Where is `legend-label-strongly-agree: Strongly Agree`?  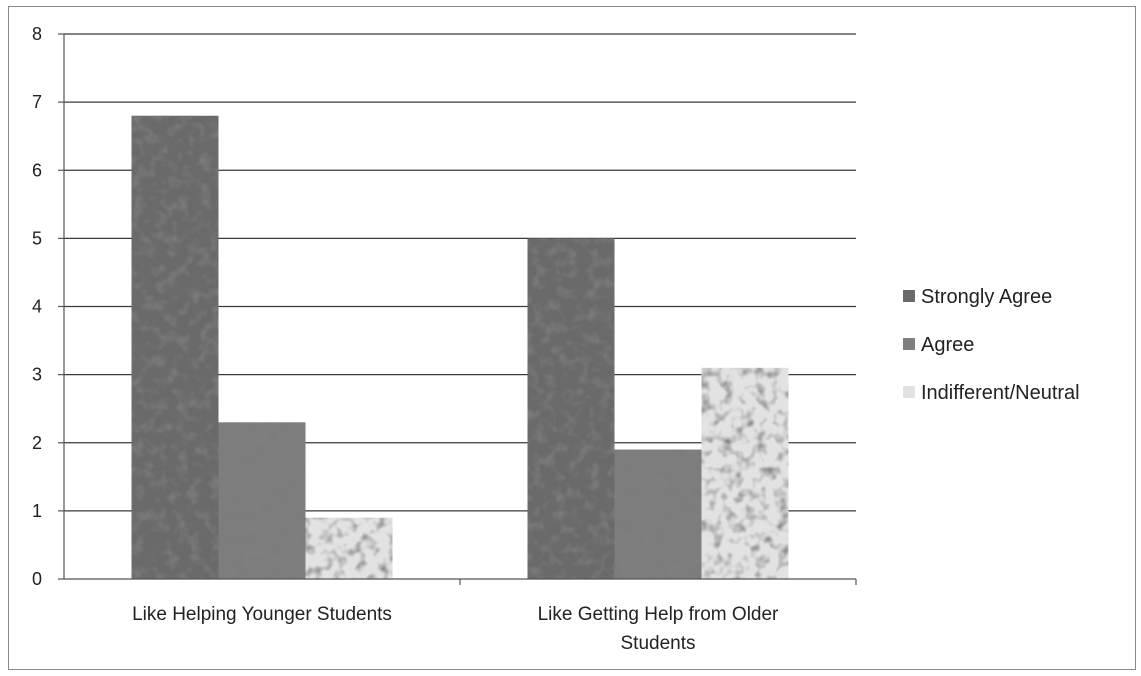 legend-label-strongly-agree: Strongly Agree is located at coordinates (986, 297).